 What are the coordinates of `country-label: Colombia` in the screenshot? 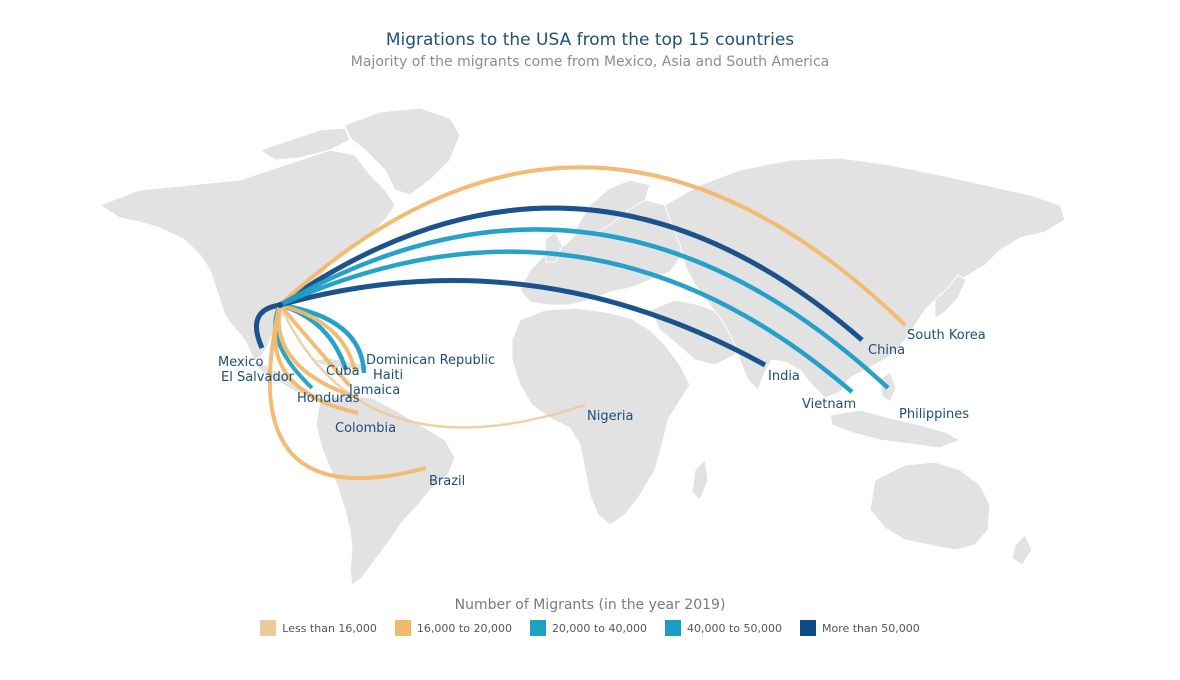 It's located at (365, 428).